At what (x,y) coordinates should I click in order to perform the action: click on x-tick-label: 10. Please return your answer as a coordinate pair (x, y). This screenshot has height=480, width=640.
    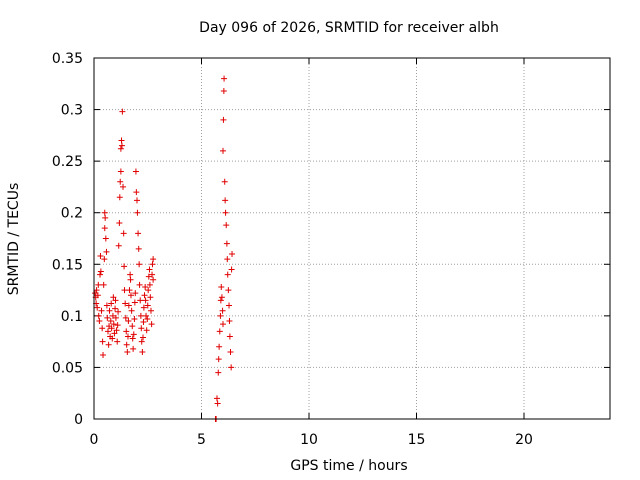
    Looking at the image, I should click on (309, 440).